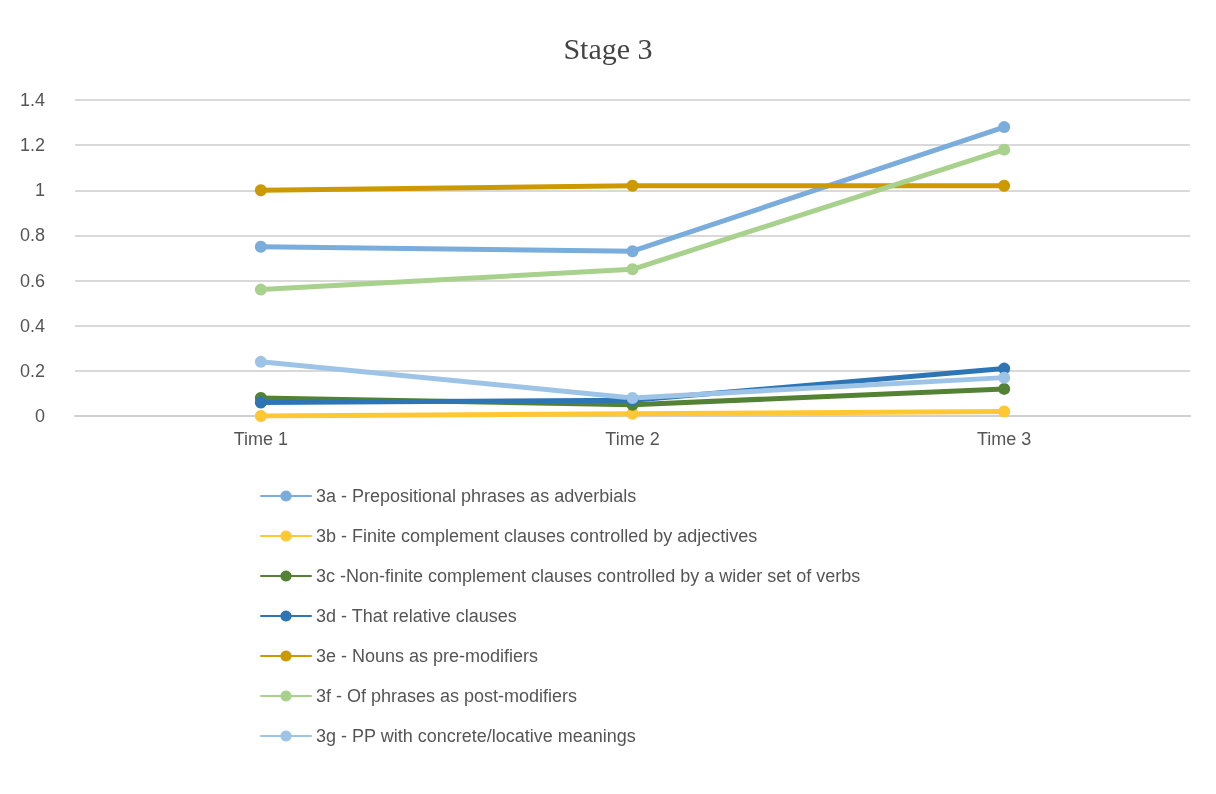 This screenshot has height=794, width=1216. Describe the element at coordinates (537, 536) in the screenshot. I see `legend-label: 3b - Finite complement clauses controlled by adjectives` at that location.